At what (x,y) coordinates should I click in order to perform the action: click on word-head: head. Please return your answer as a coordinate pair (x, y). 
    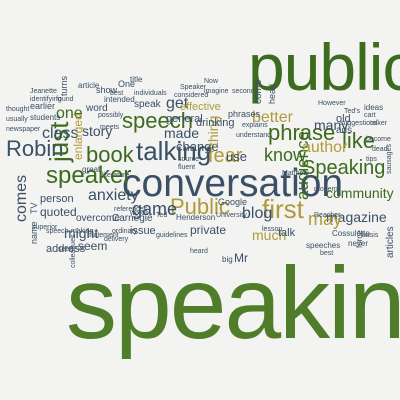
    Looking at the image, I should click on (272, 93).